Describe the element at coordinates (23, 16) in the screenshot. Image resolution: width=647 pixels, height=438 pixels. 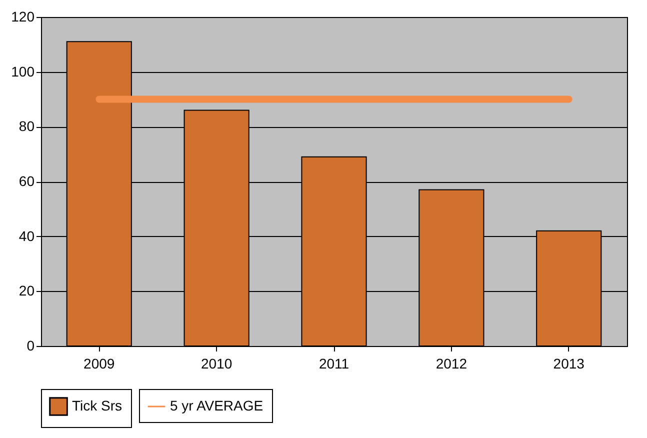
I see `y-tick-label: 120` at that location.